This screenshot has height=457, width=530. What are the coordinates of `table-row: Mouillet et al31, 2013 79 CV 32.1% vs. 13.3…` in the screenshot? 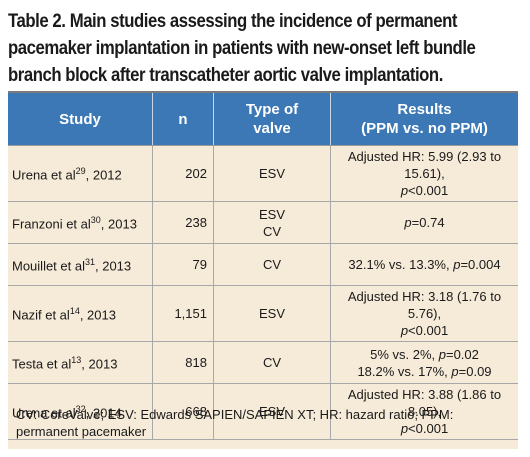 It's located at (263, 264).